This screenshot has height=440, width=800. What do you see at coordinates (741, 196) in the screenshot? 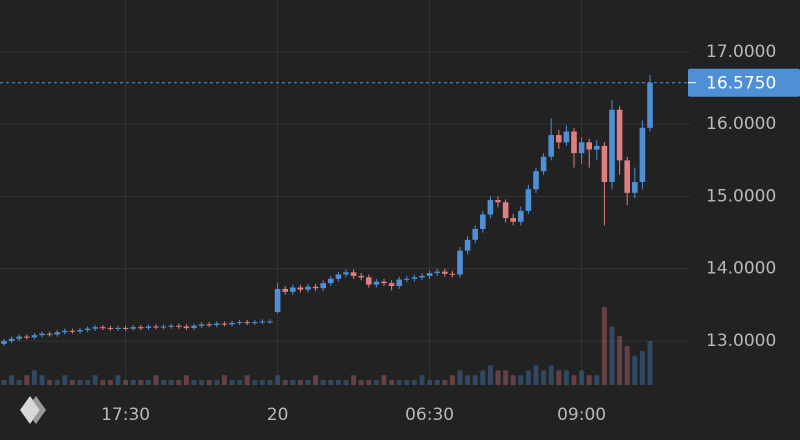
I see `y-tick-label: 15.0000` at bounding box center [741, 196].